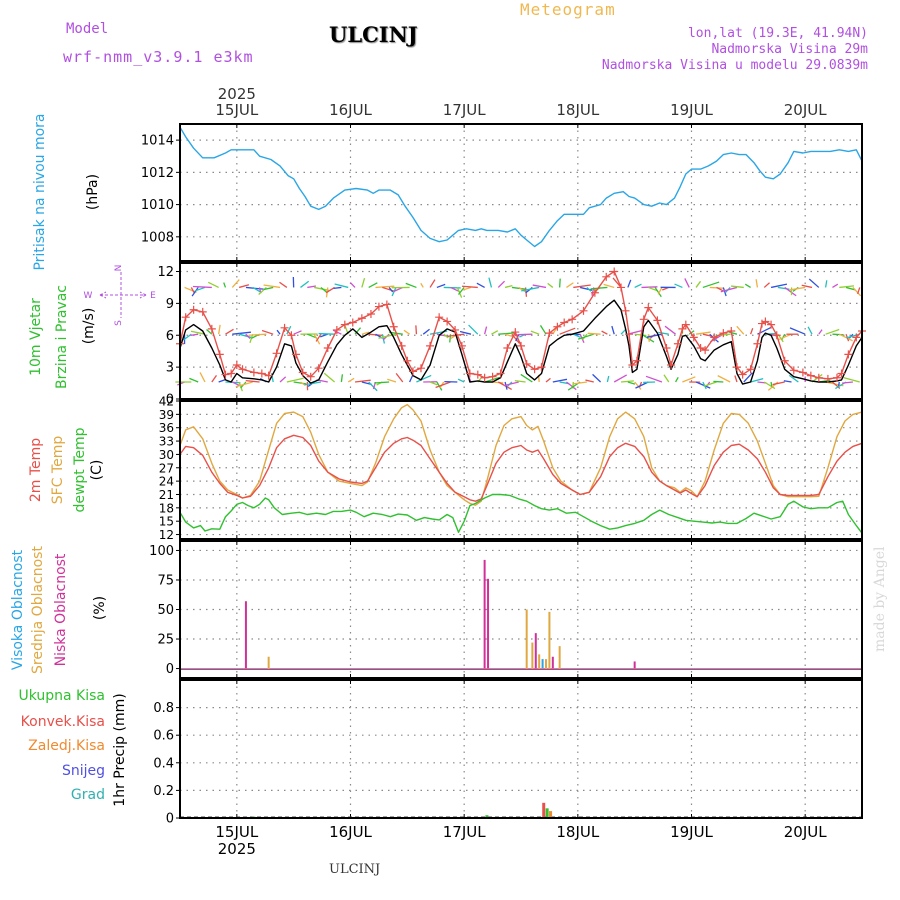 Image resolution: width=900 pixels, height=900 pixels. What do you see at coordinates (88, 296) in the screenshot?
I see `compass-w: W` at bounding box center [88, 296].